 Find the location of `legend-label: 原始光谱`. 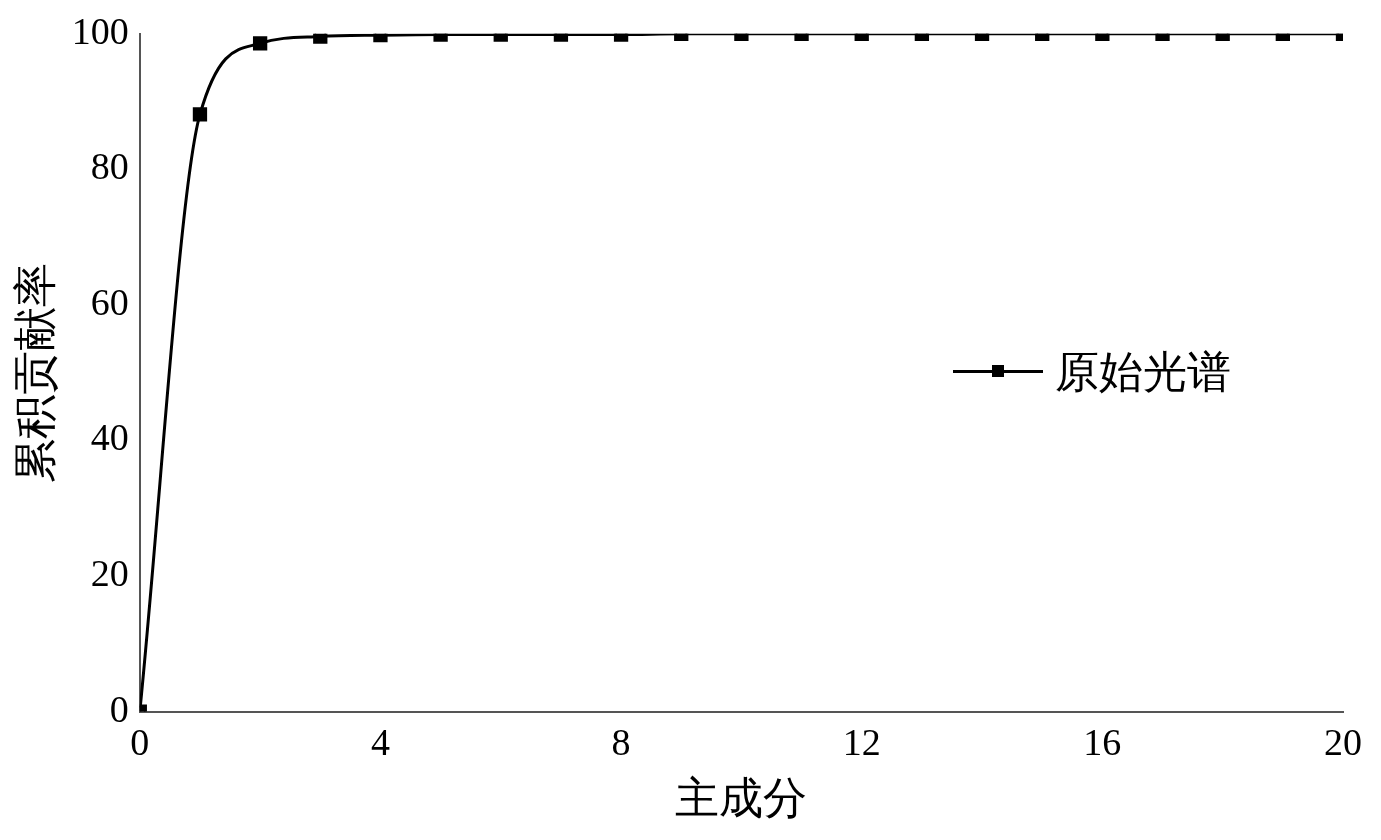

legend-label: 原始光谱 is located at coordinates (1143, 372).